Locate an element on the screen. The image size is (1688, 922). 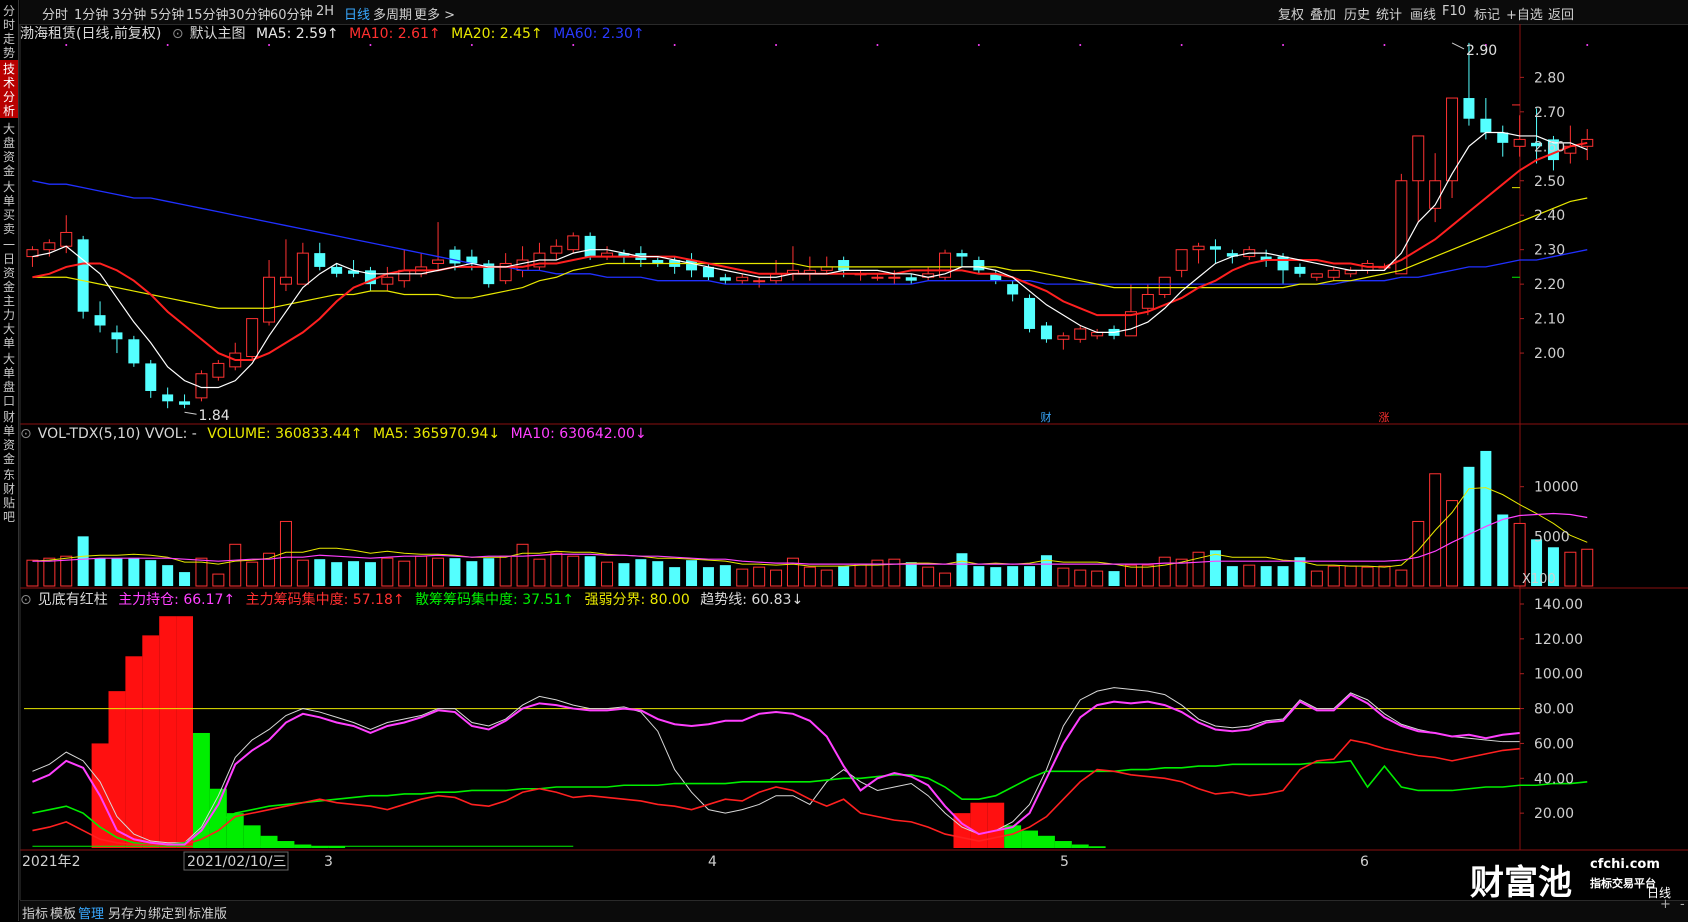
btn-draw: 画线 is located at coordinates (1423, 15).